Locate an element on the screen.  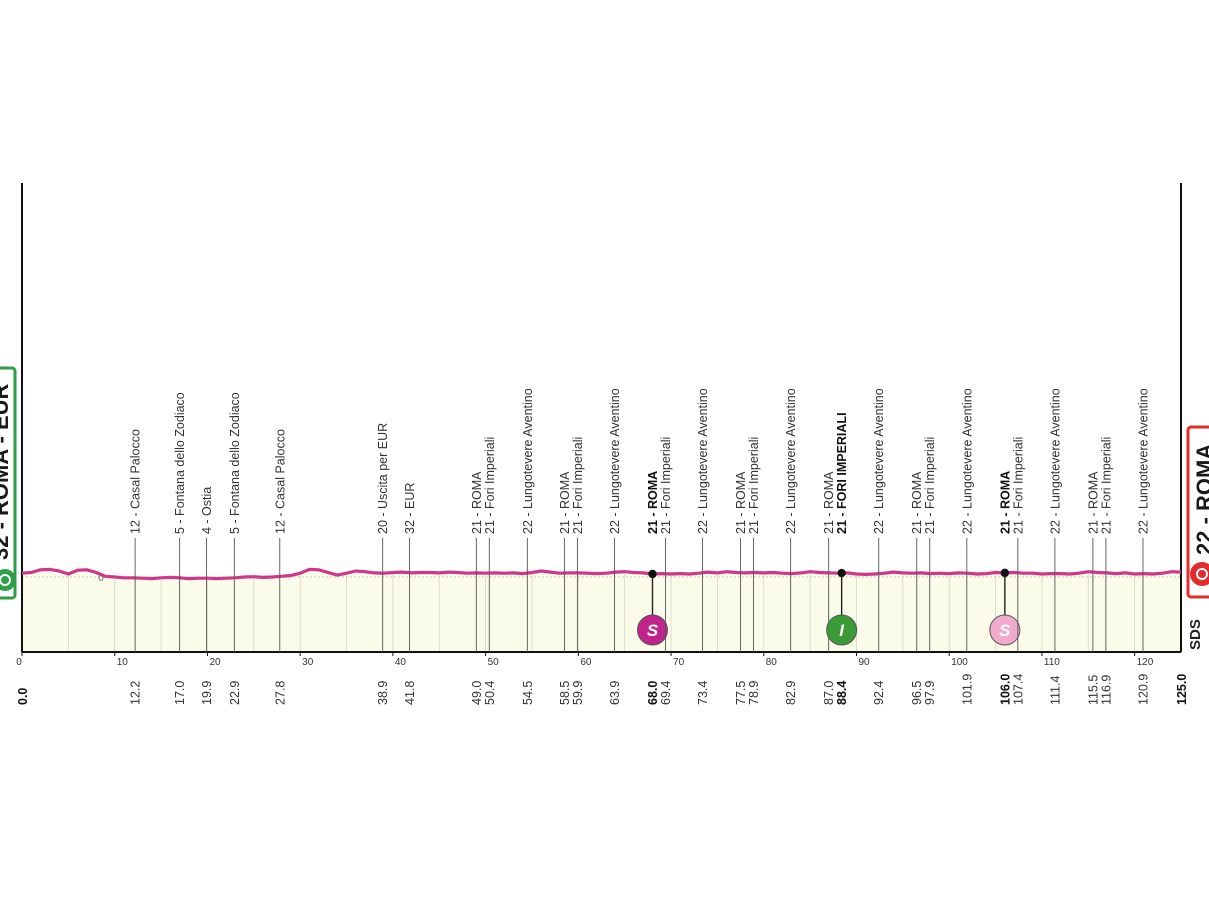
x-tick-label: 70 is located at coordinates (679, 662).